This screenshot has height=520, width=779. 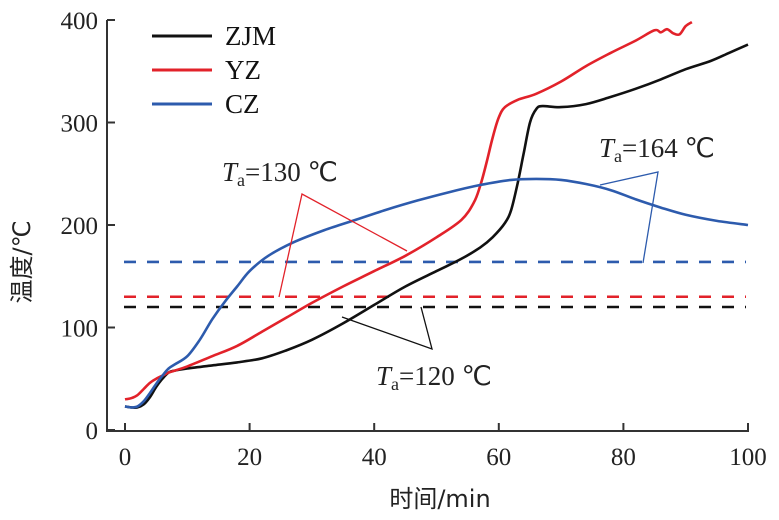 What do you see at coordinates (439, 499) in the screenshot?
I see `x-axis-title: 时间/min` at bounding box center [439, 499].